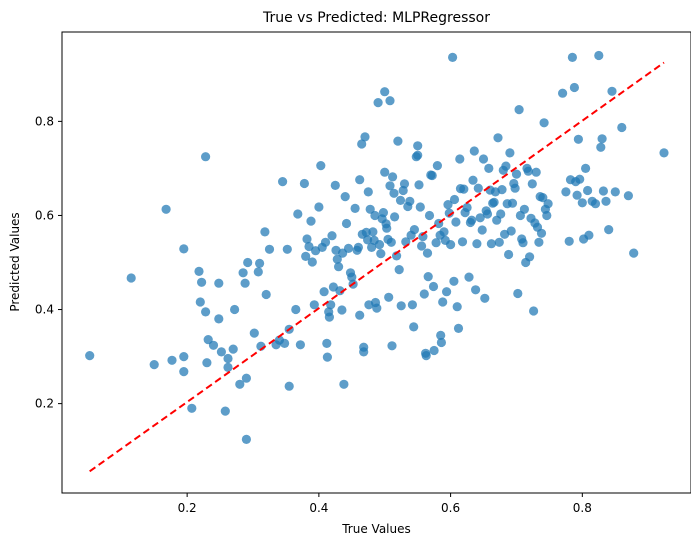 Image resolution: width=691 pixels, height=545 pixels. I want to click on x-tick-label: 0.4, so click(318, 508).